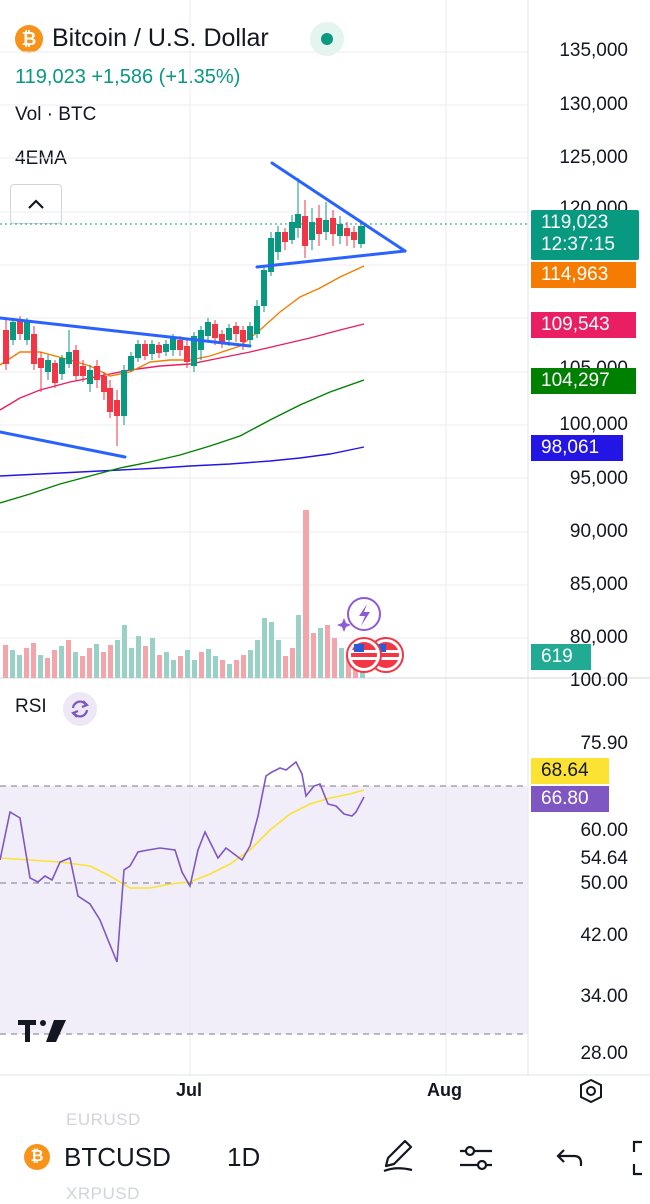 The width and height of the screenshot is (650, 1204). Describe the element at coordinates (375, 655) in the screenshot. I see `us-economic-event-icon` at that location.